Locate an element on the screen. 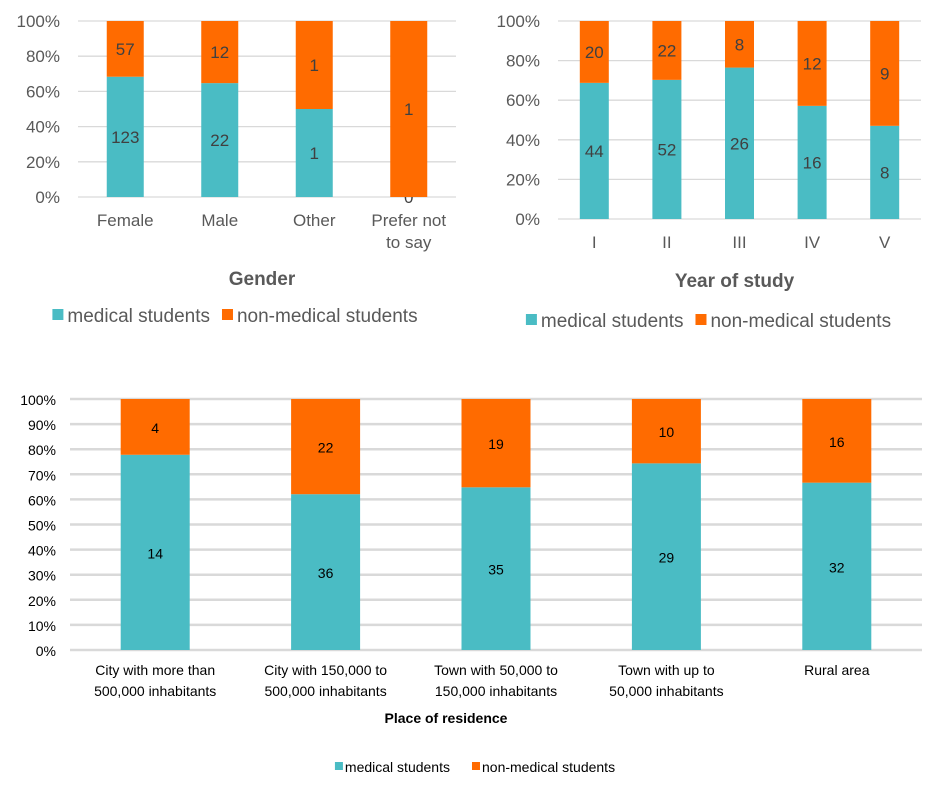  x-category-label: City with 150,000 to is located at coordinates (325, 670).